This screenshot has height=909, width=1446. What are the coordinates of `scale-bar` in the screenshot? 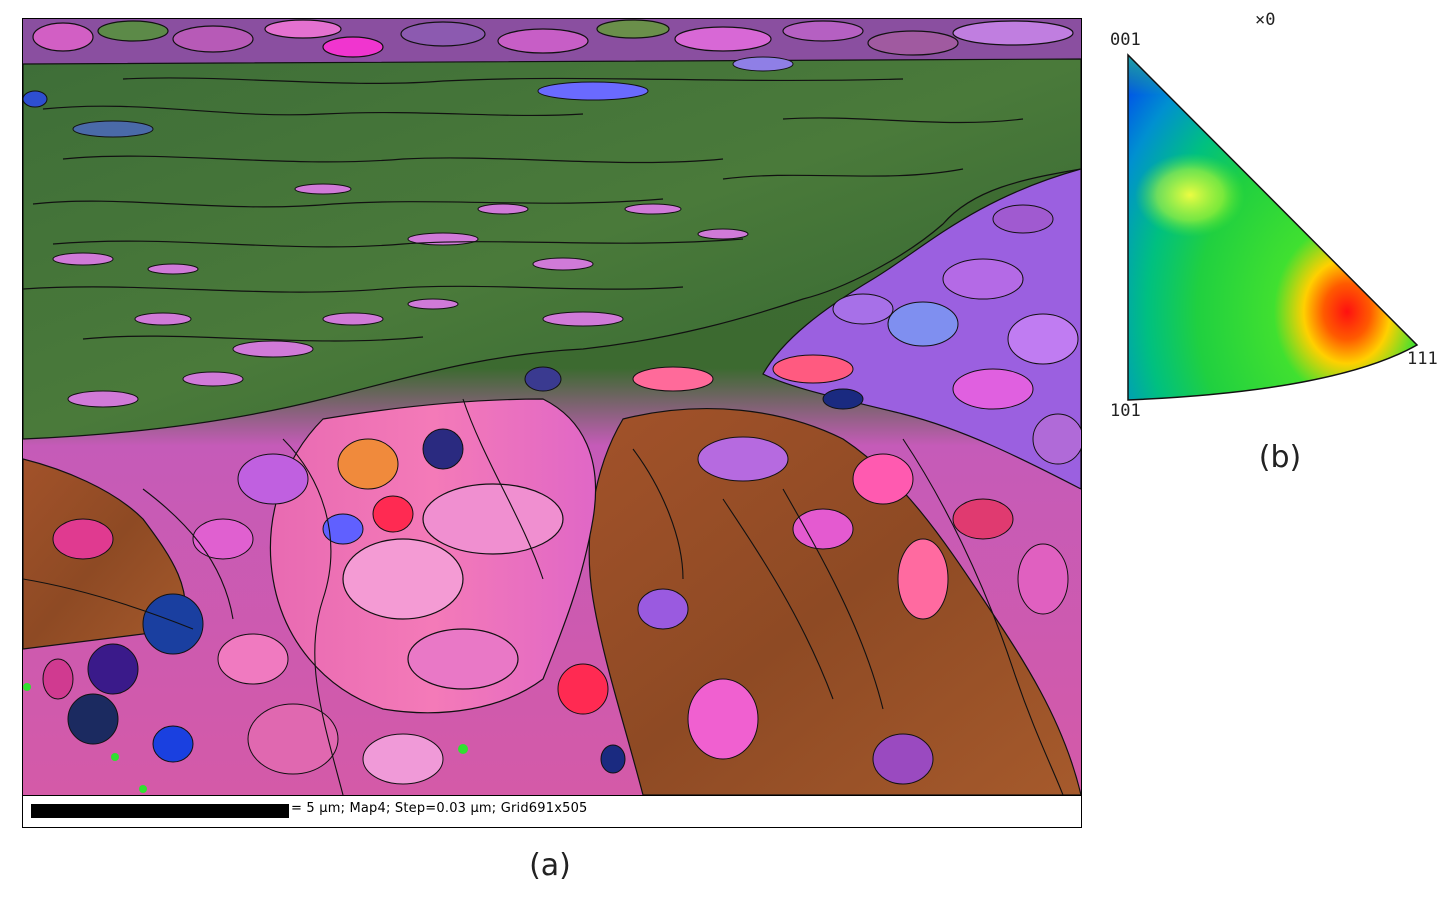 It's located at (160, 811).